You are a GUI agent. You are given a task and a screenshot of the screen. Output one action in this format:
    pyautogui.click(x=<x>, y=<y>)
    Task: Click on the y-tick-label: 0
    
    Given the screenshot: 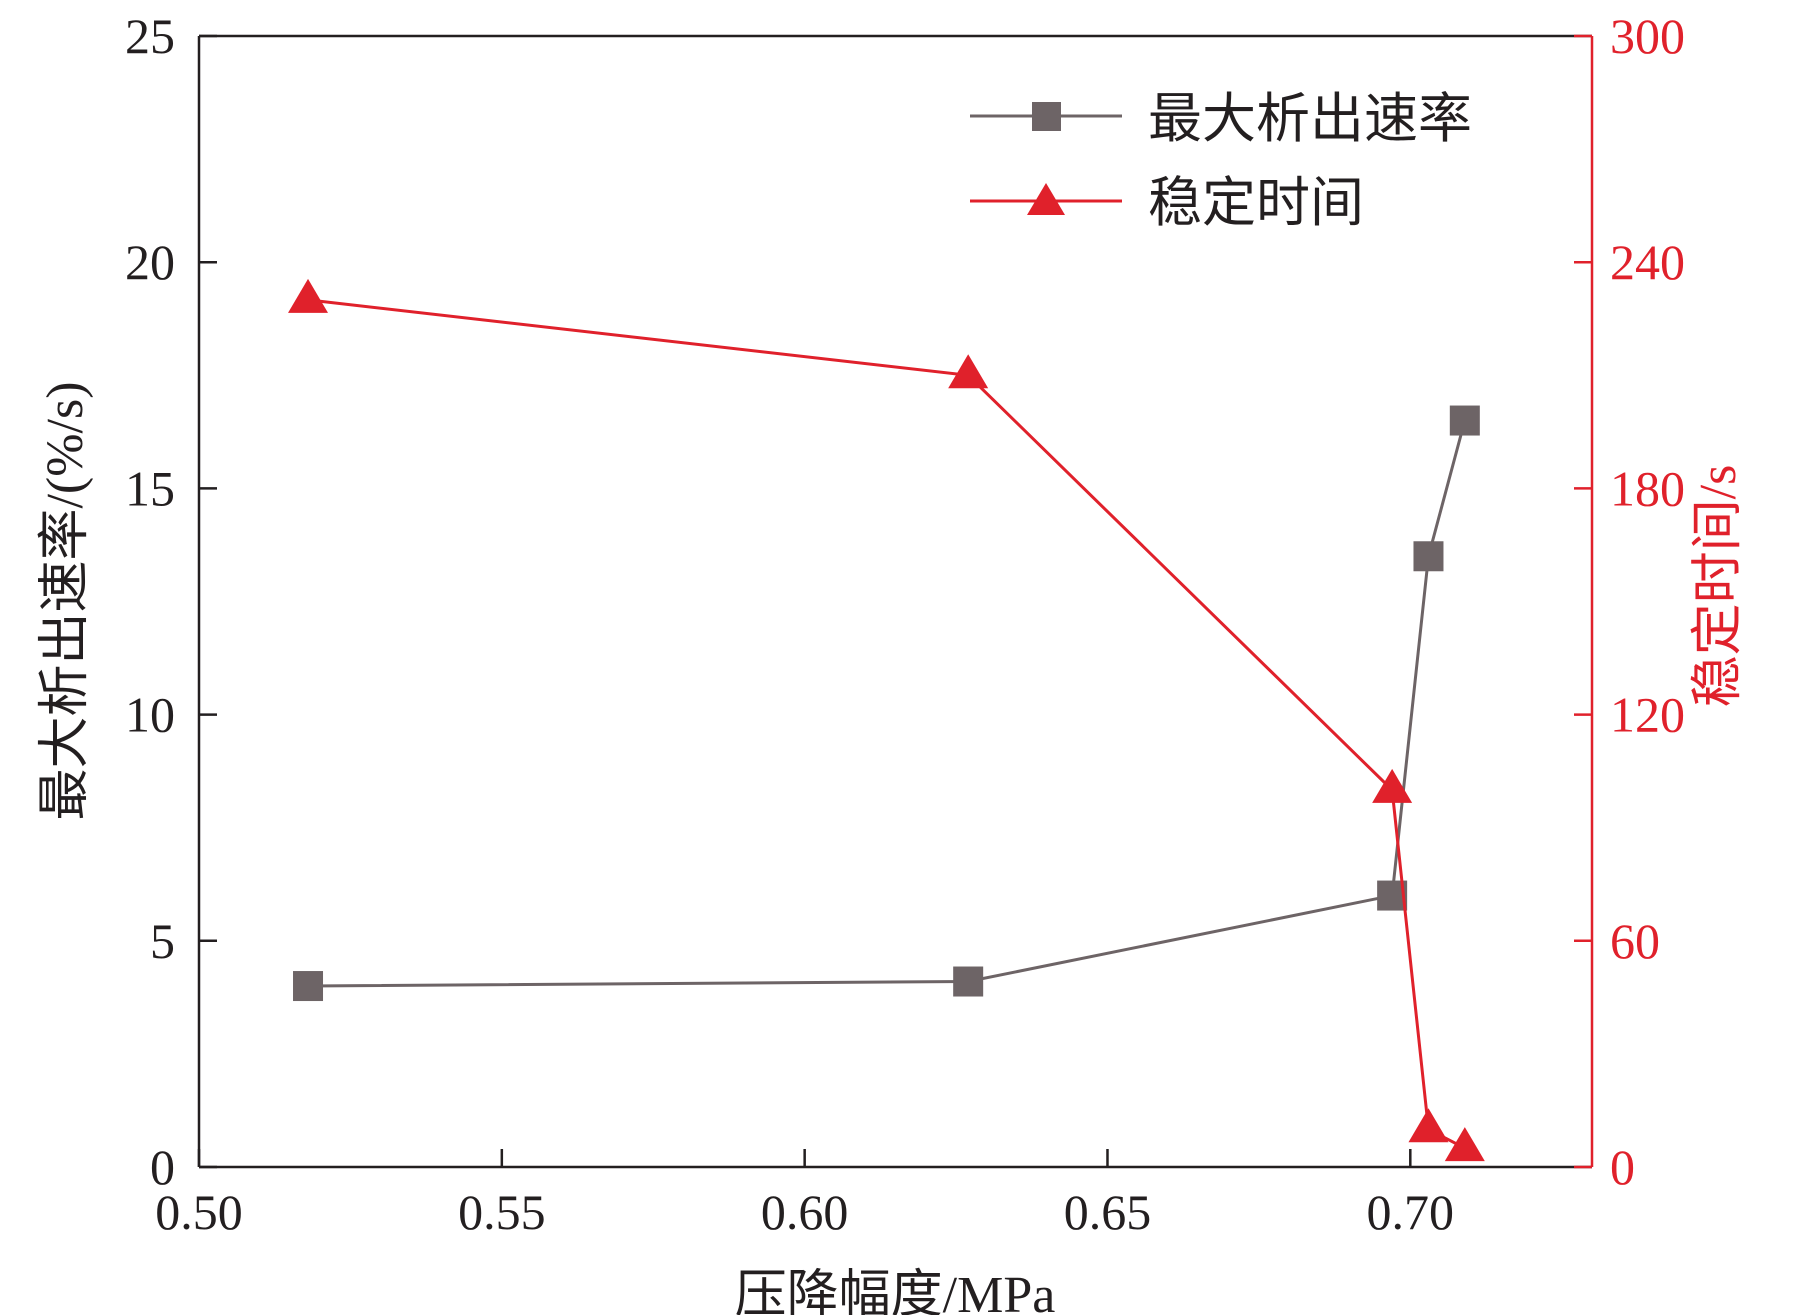 What is the action you would take?
    pyautogui.click(x=162, y=1167)
    